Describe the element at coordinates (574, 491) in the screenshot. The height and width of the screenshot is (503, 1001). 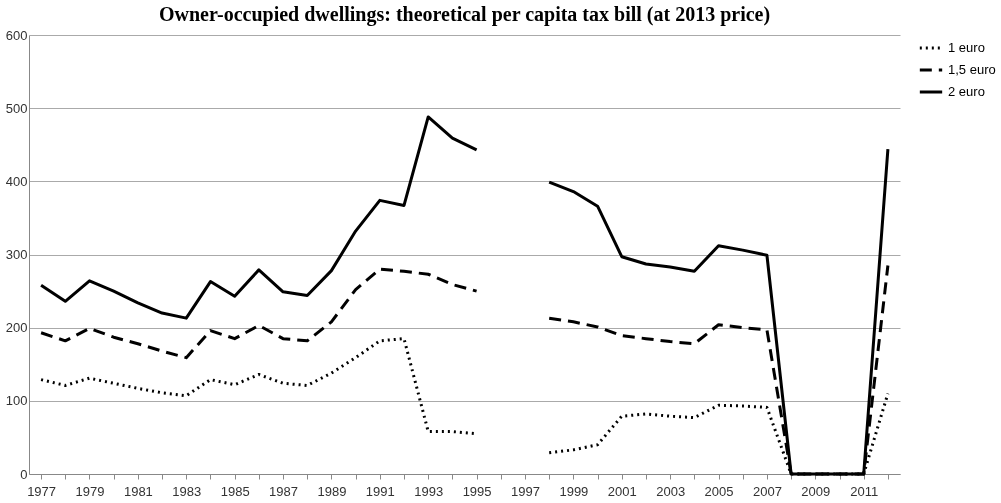
I see `x-tick-label: 1999` at that location.